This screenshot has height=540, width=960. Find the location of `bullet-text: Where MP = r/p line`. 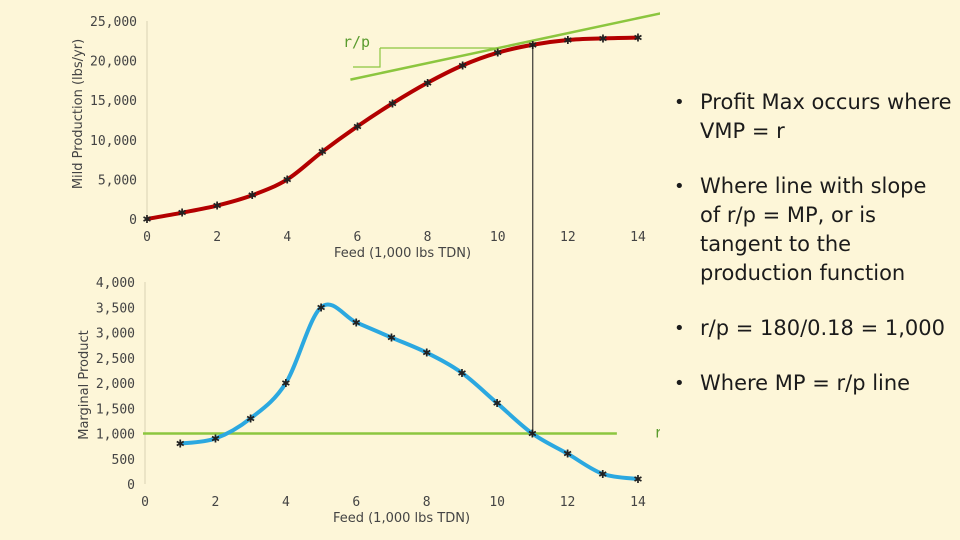

bullet-text: Where MP = r/p line is located at coordinates (805, 383).